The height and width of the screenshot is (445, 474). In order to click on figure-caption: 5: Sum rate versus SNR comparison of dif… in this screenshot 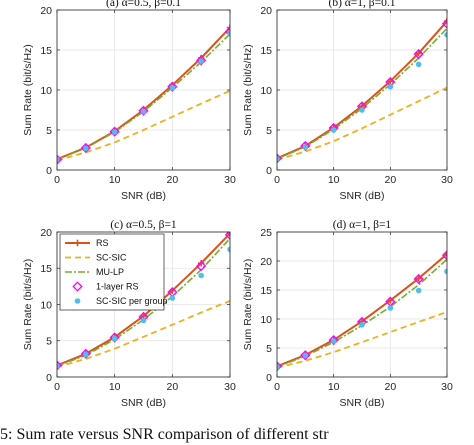, I will do `click(164, 434)`.